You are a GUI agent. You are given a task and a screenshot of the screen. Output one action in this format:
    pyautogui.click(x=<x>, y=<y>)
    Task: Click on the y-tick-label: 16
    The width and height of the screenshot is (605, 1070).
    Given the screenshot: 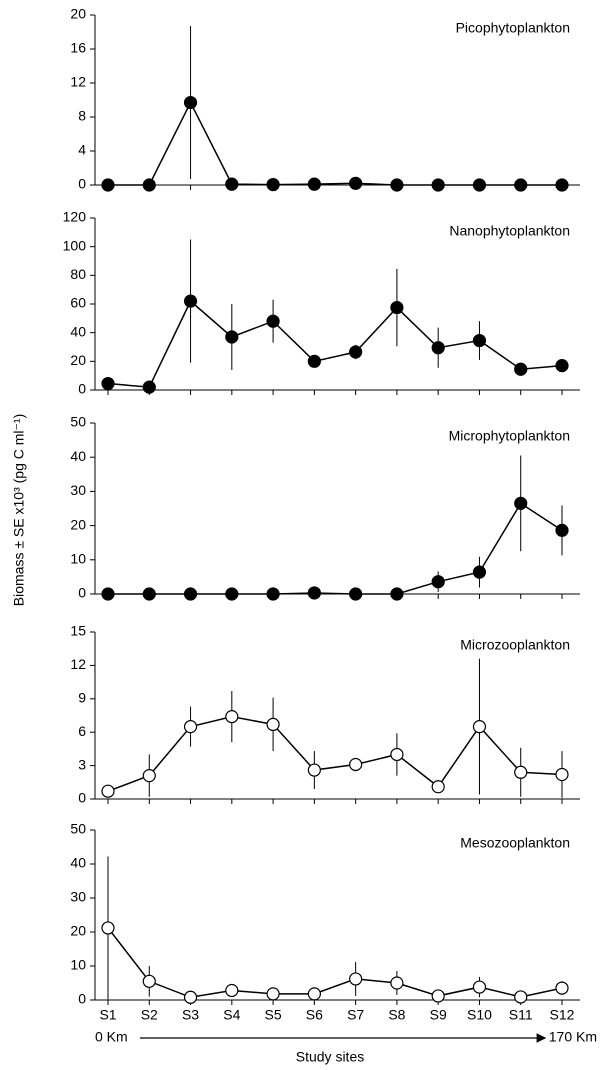 What is the action you would take?
    pyautogui.click(x=78, y=48)
    